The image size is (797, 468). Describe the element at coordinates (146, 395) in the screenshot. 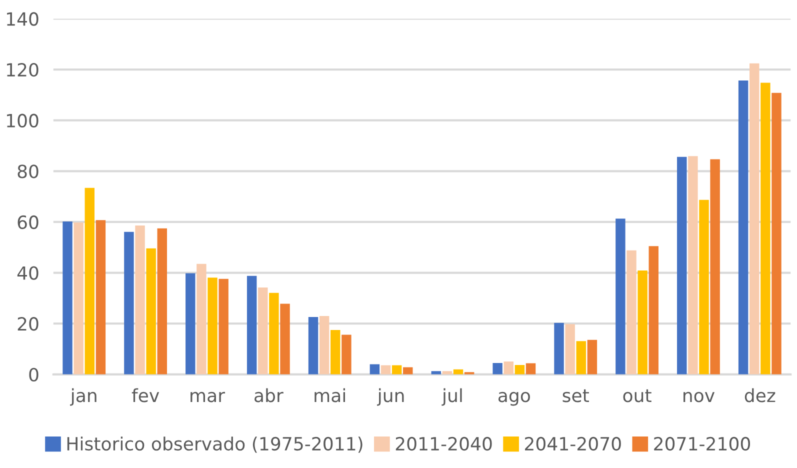

I see `x-tick-label: fev` at that location.